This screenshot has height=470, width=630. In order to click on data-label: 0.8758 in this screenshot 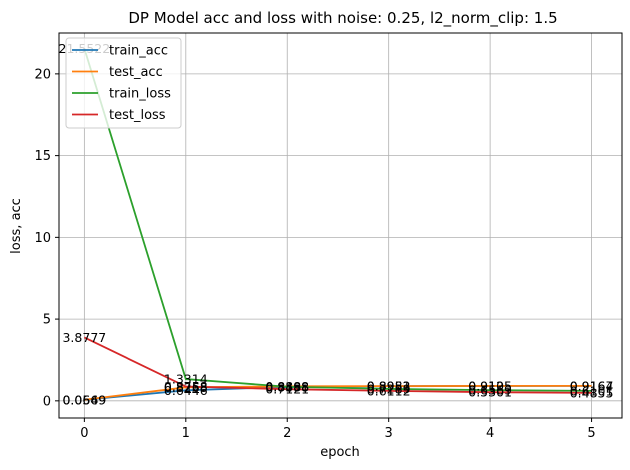, I will do `click(186, 386)`.